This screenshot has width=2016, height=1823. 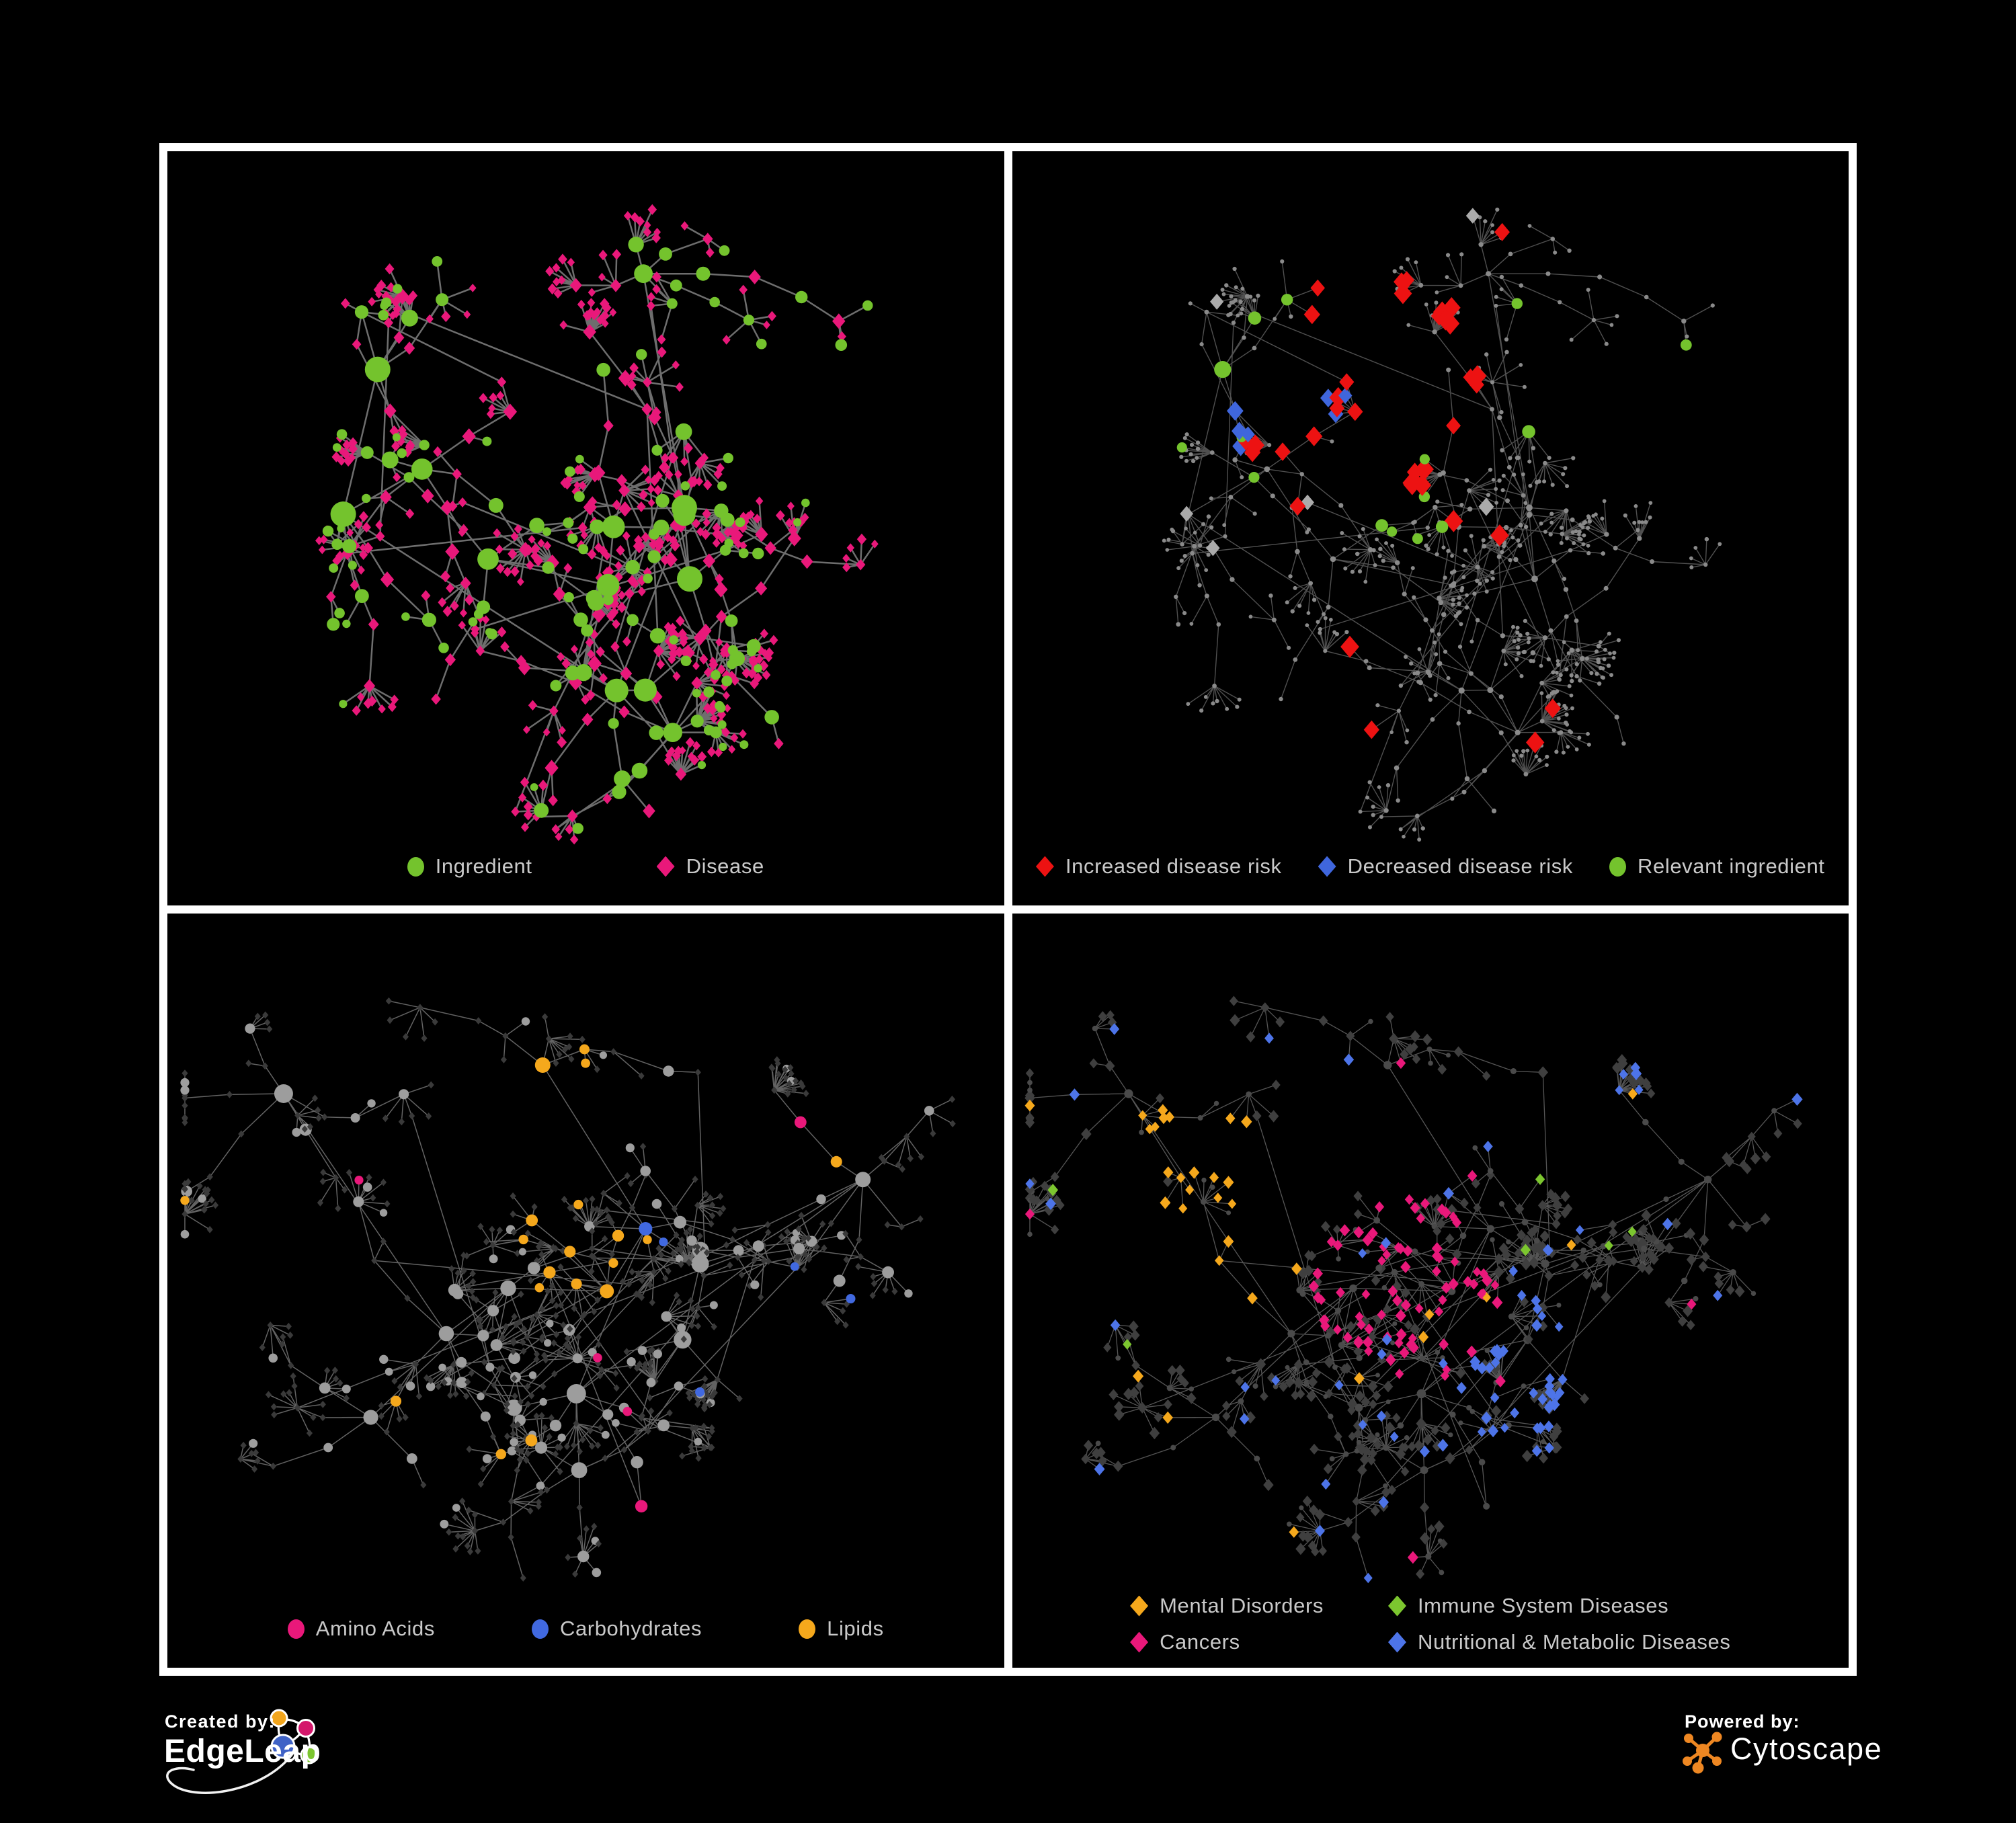 What do you see at coordinates (1731, 866) in the screenshot?
I see `legend-label: Relevant ingredient` at bounding box center [1731, 866].